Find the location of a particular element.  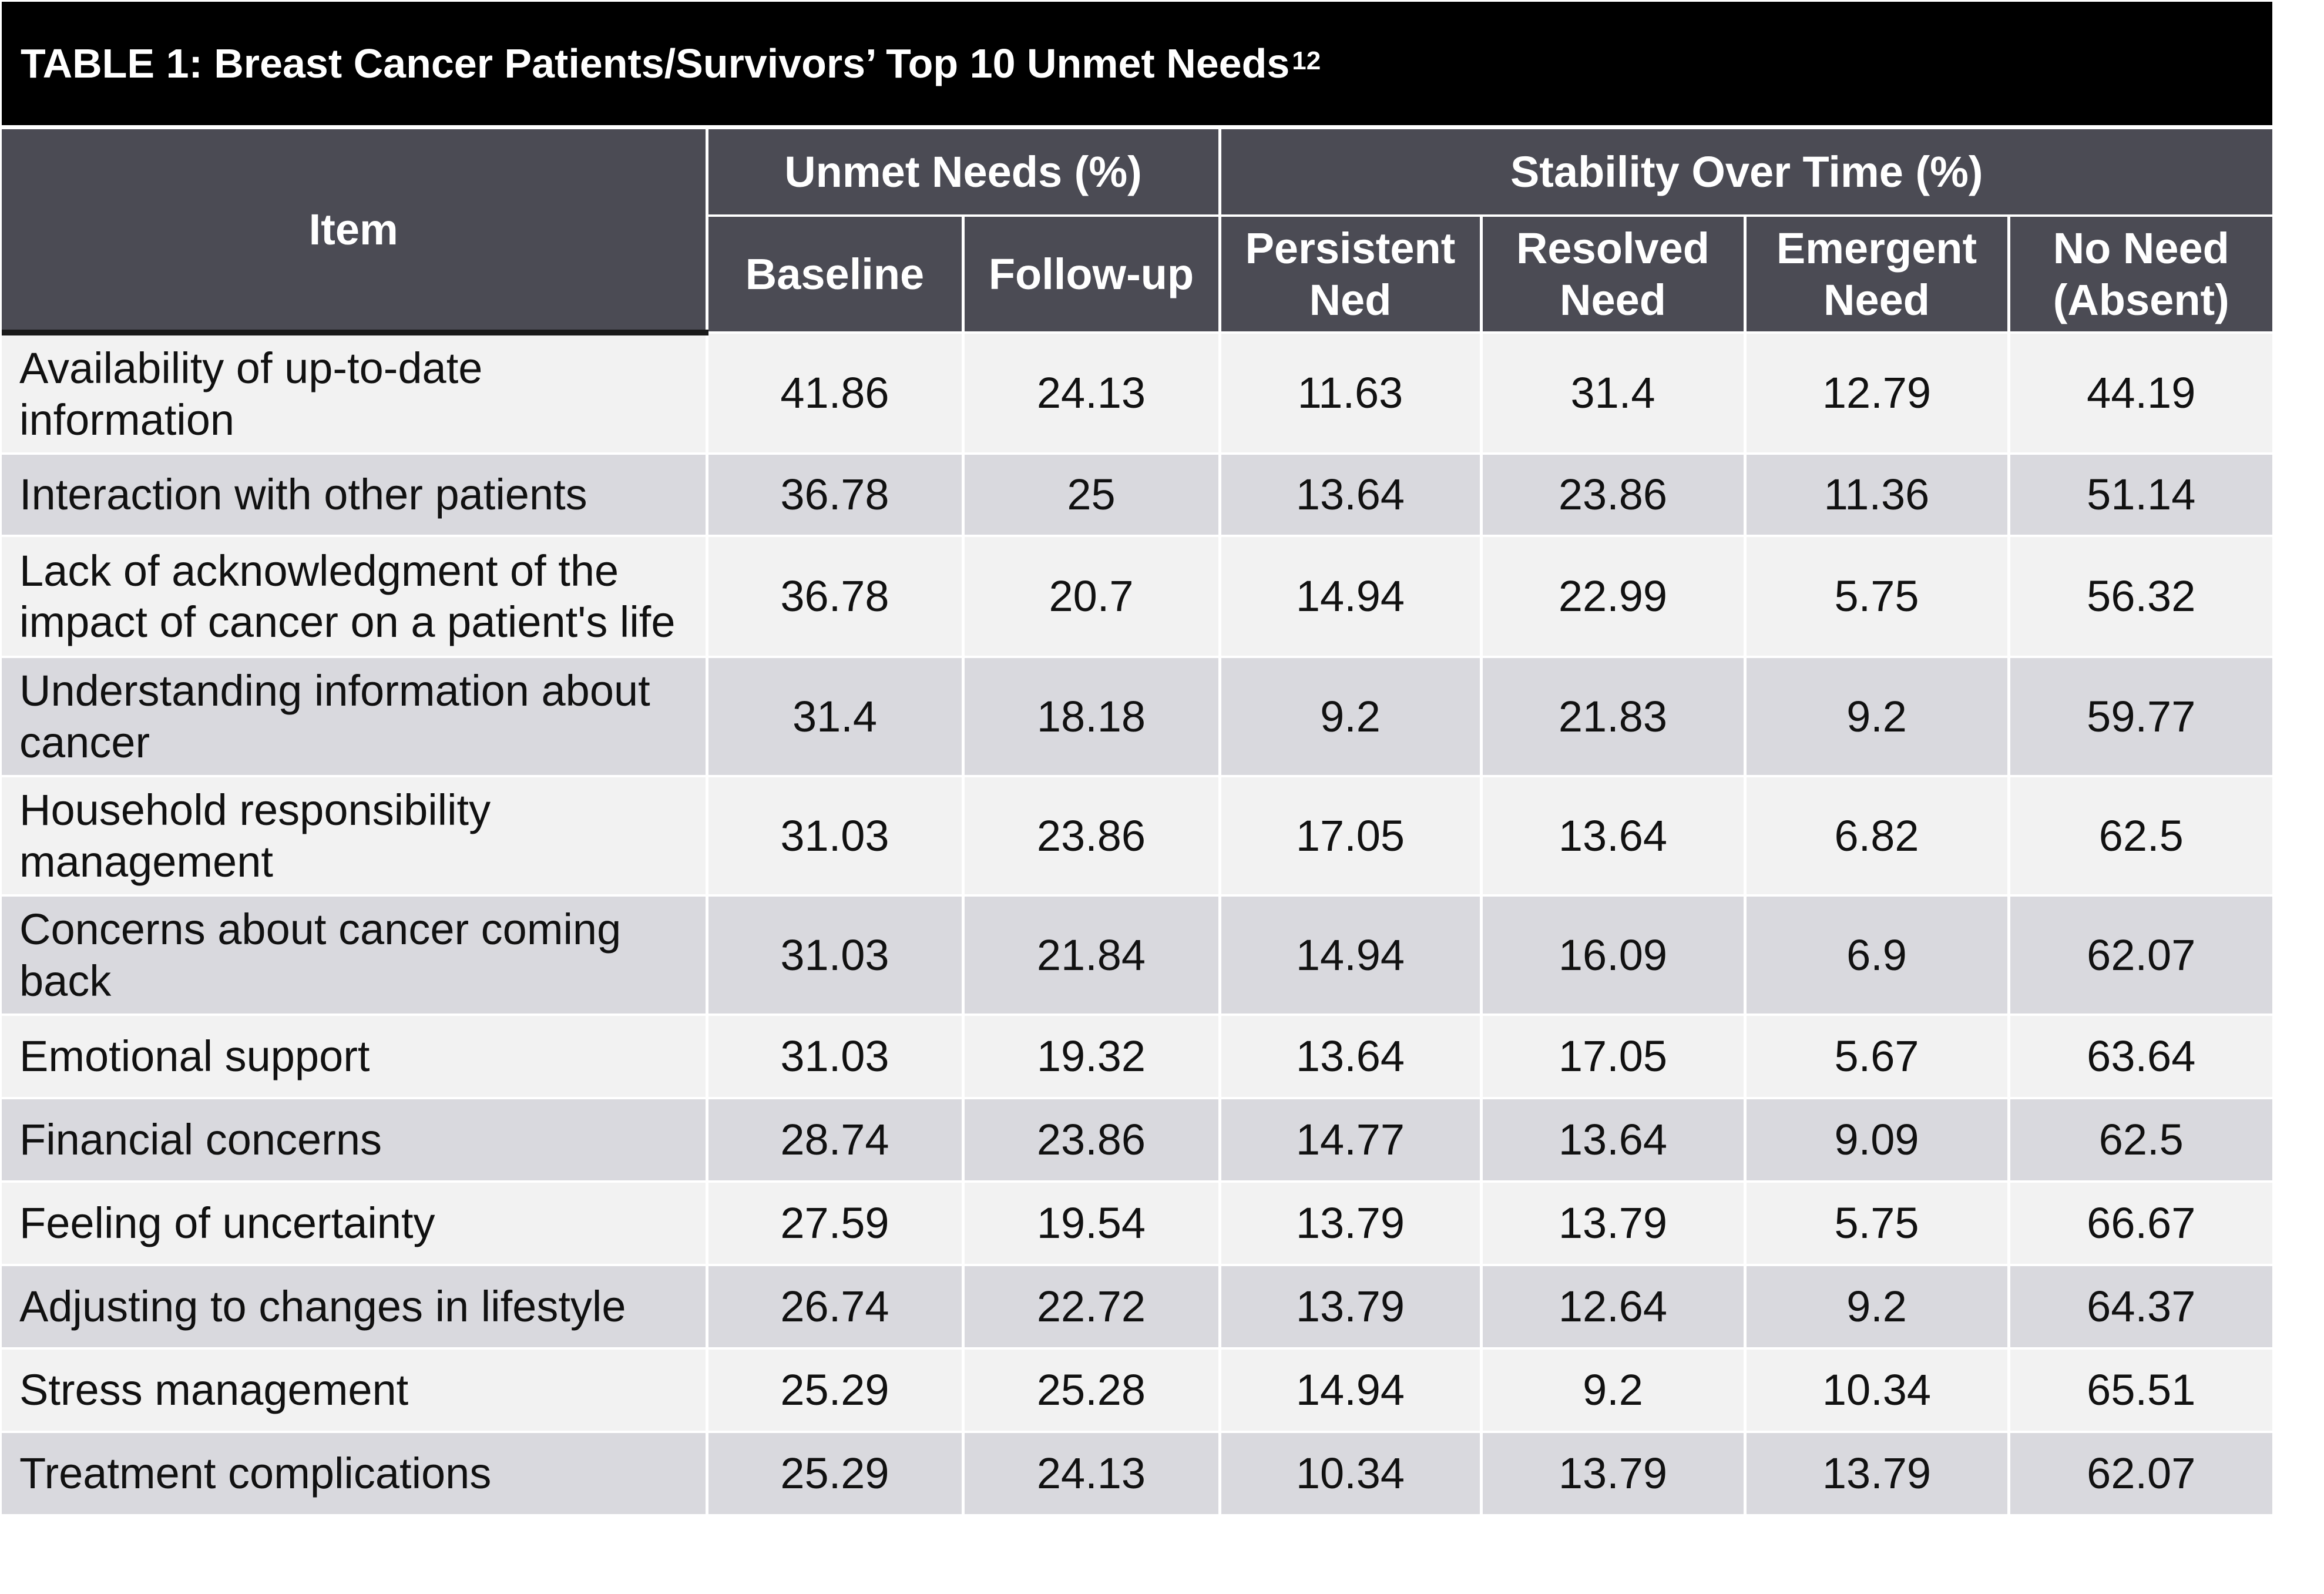

cell-absent: 44.19 is located at coordinates (2141, 394).